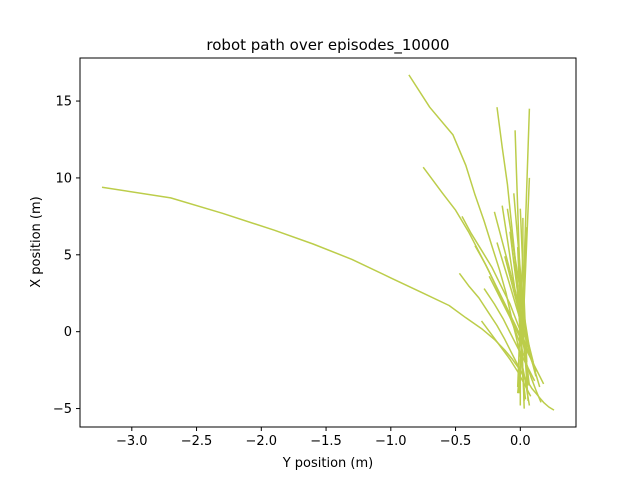 The width and height of the screenshot is (640, 480). I want to click on x-tick-label: 0.0, so click(520, 441).